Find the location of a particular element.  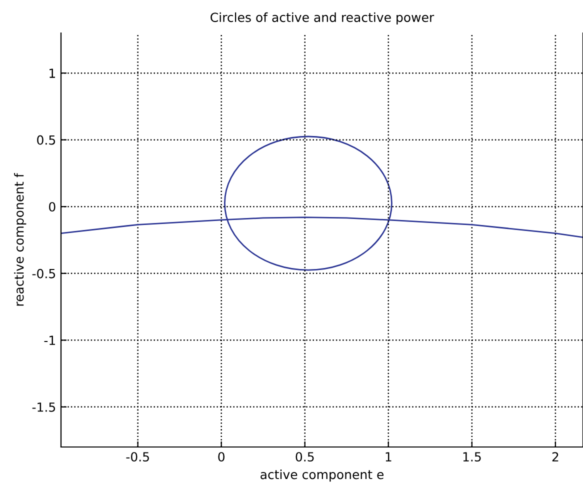

y-tick-label: 0.5 is located at coordinates (46, 140).